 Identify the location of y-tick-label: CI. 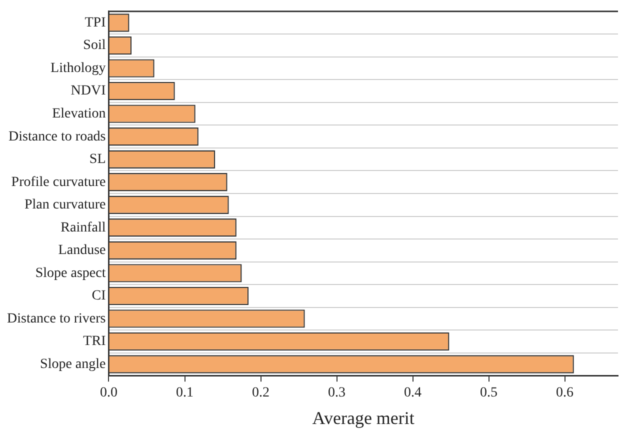
(99, 296).